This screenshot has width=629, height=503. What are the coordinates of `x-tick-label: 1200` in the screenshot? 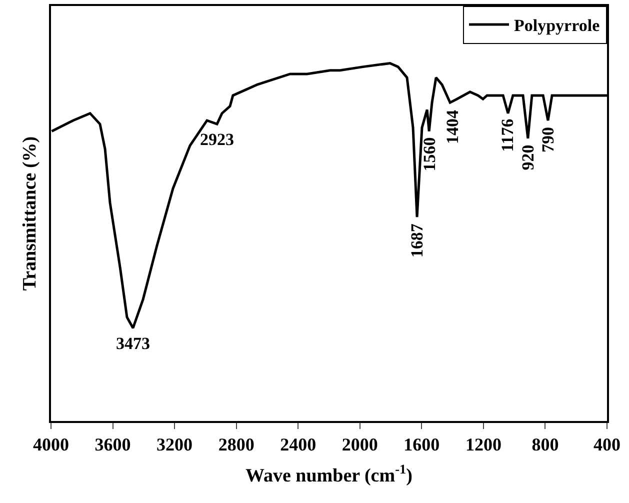 It's located at (483, 444).